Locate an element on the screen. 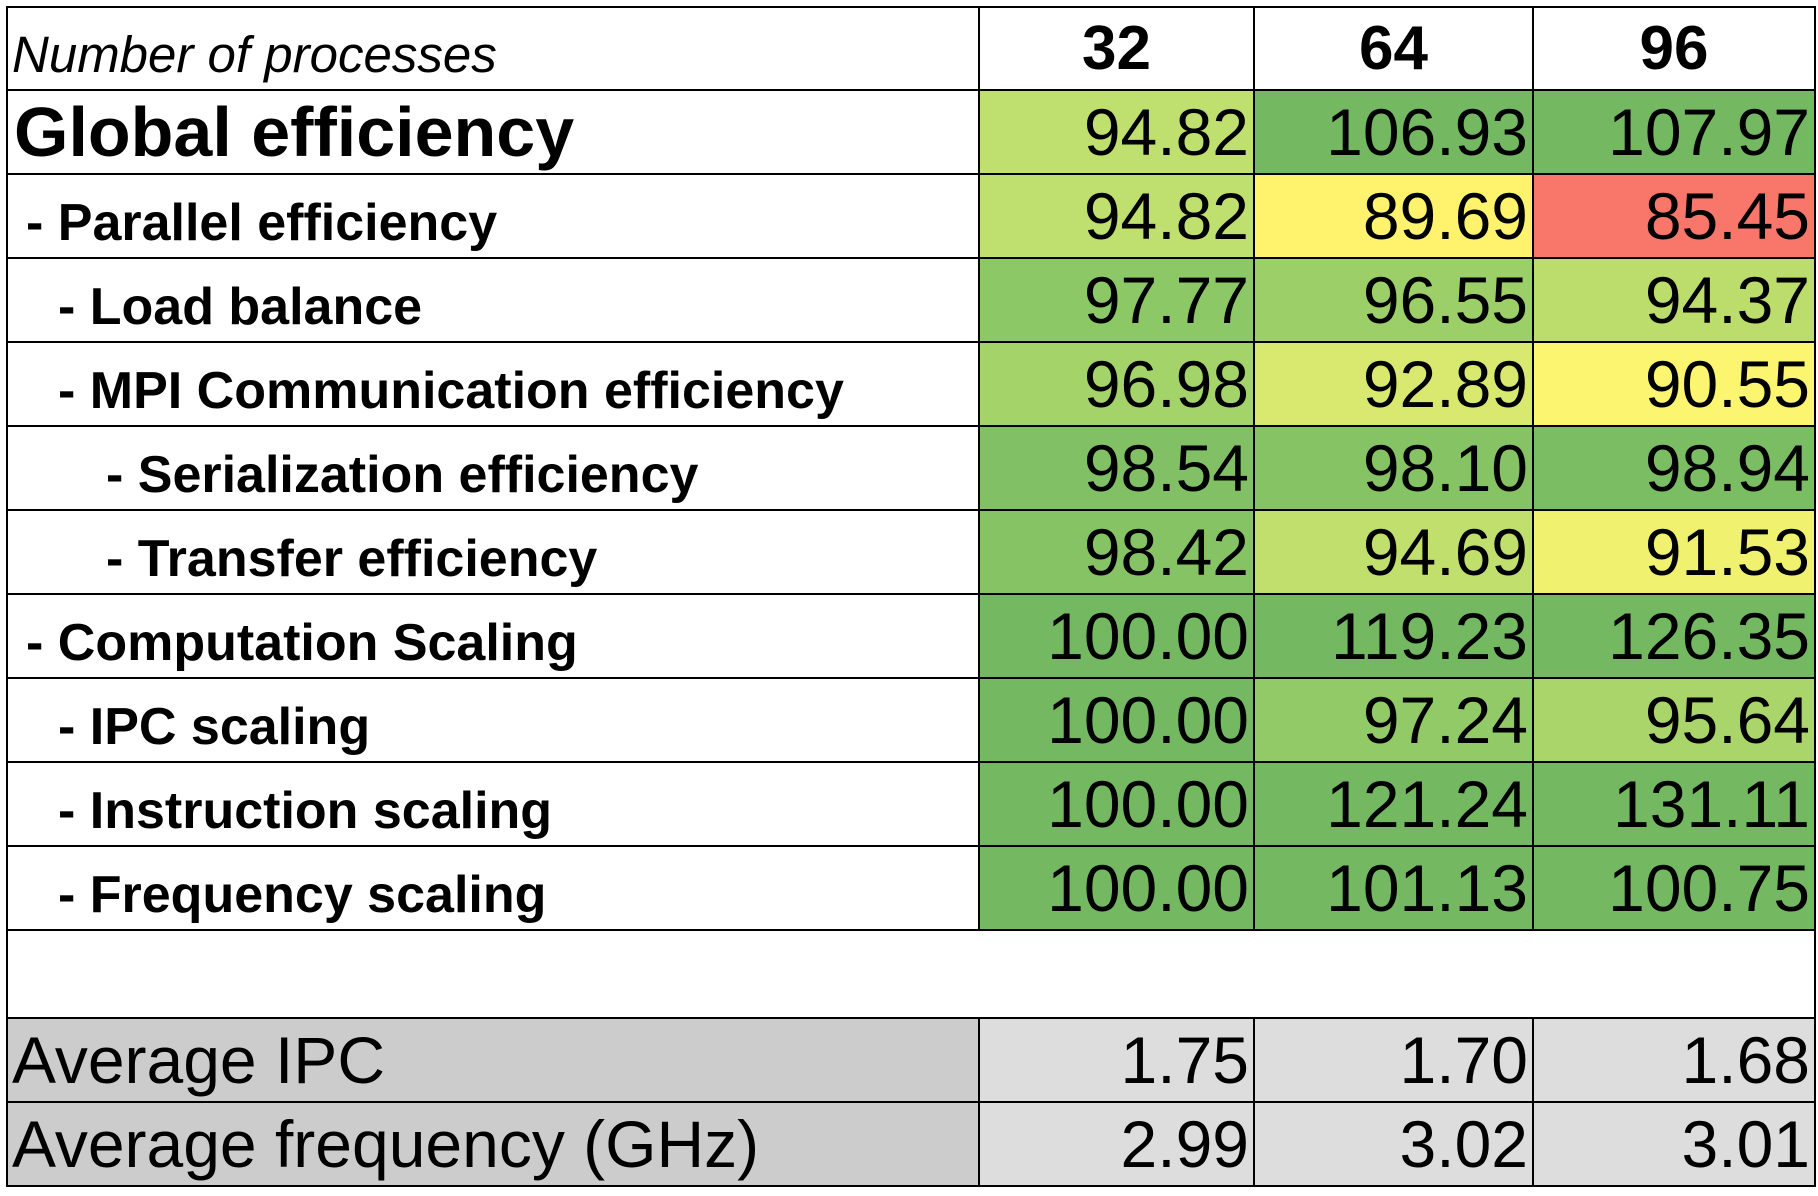 The width and height of the screenshot is (1818, 1196). row-label: Average frequency (GHz) is located at coordinates (493, 1144).